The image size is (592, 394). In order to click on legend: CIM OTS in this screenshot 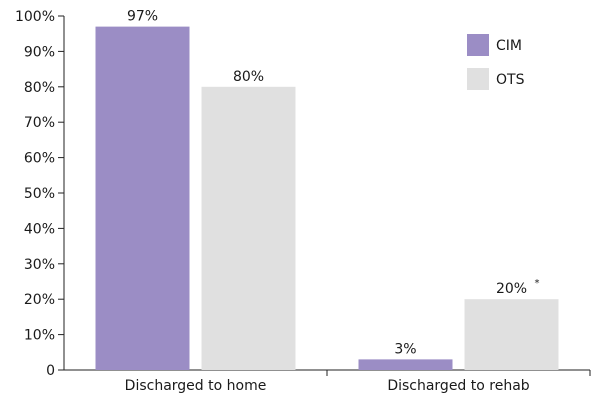, I will do `click(496, 62)`.